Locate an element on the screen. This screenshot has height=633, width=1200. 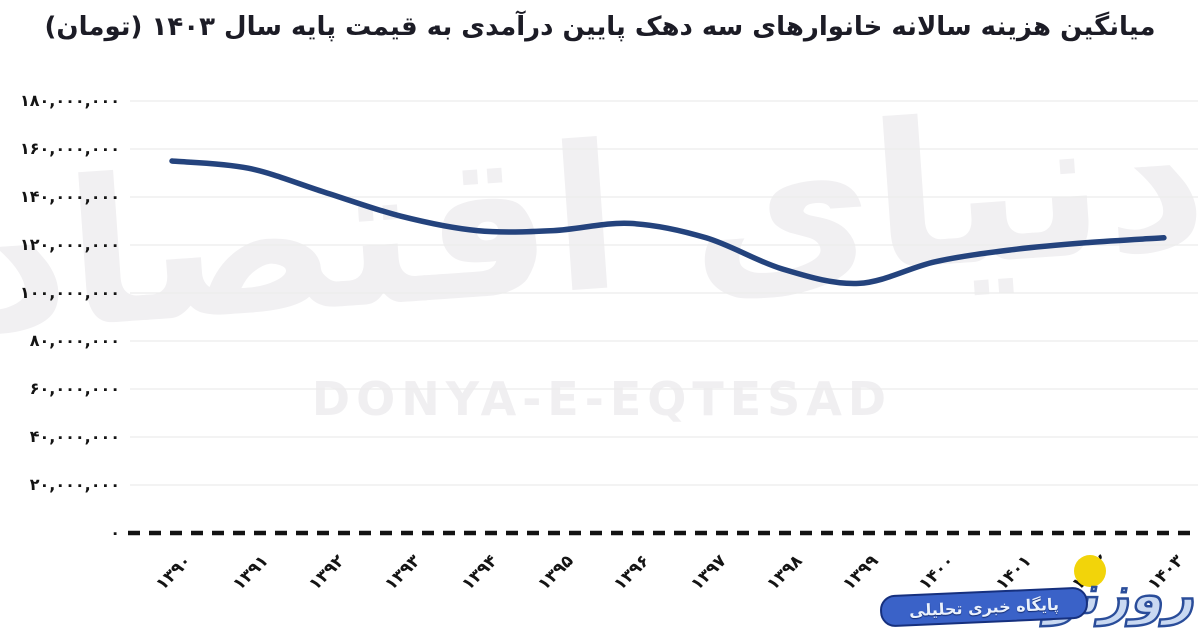
y-axis-tick-label: ۸۰,۰۰۰,۰۰۰ is located at coordinates (74, 340).